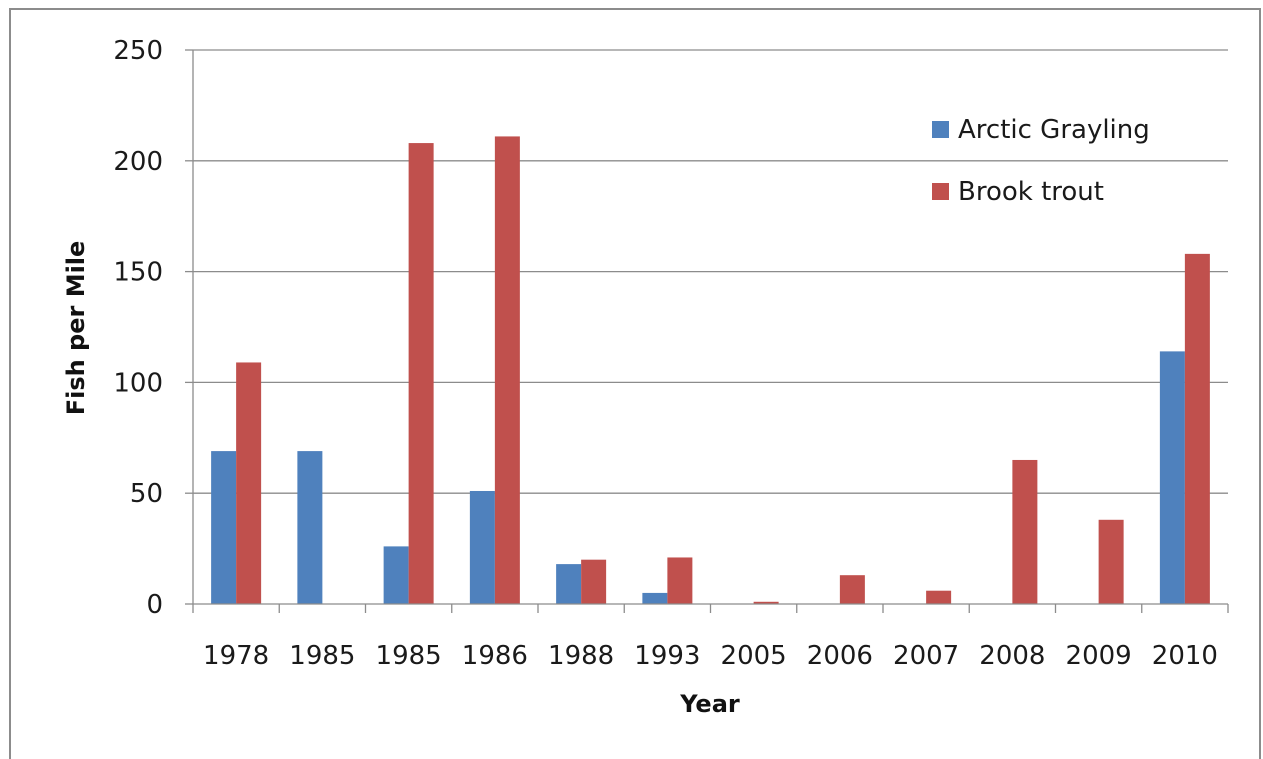 The height and width of the screenshot is (759, 1263). I want to click on y-tick-label: 150, so click(138, 273).